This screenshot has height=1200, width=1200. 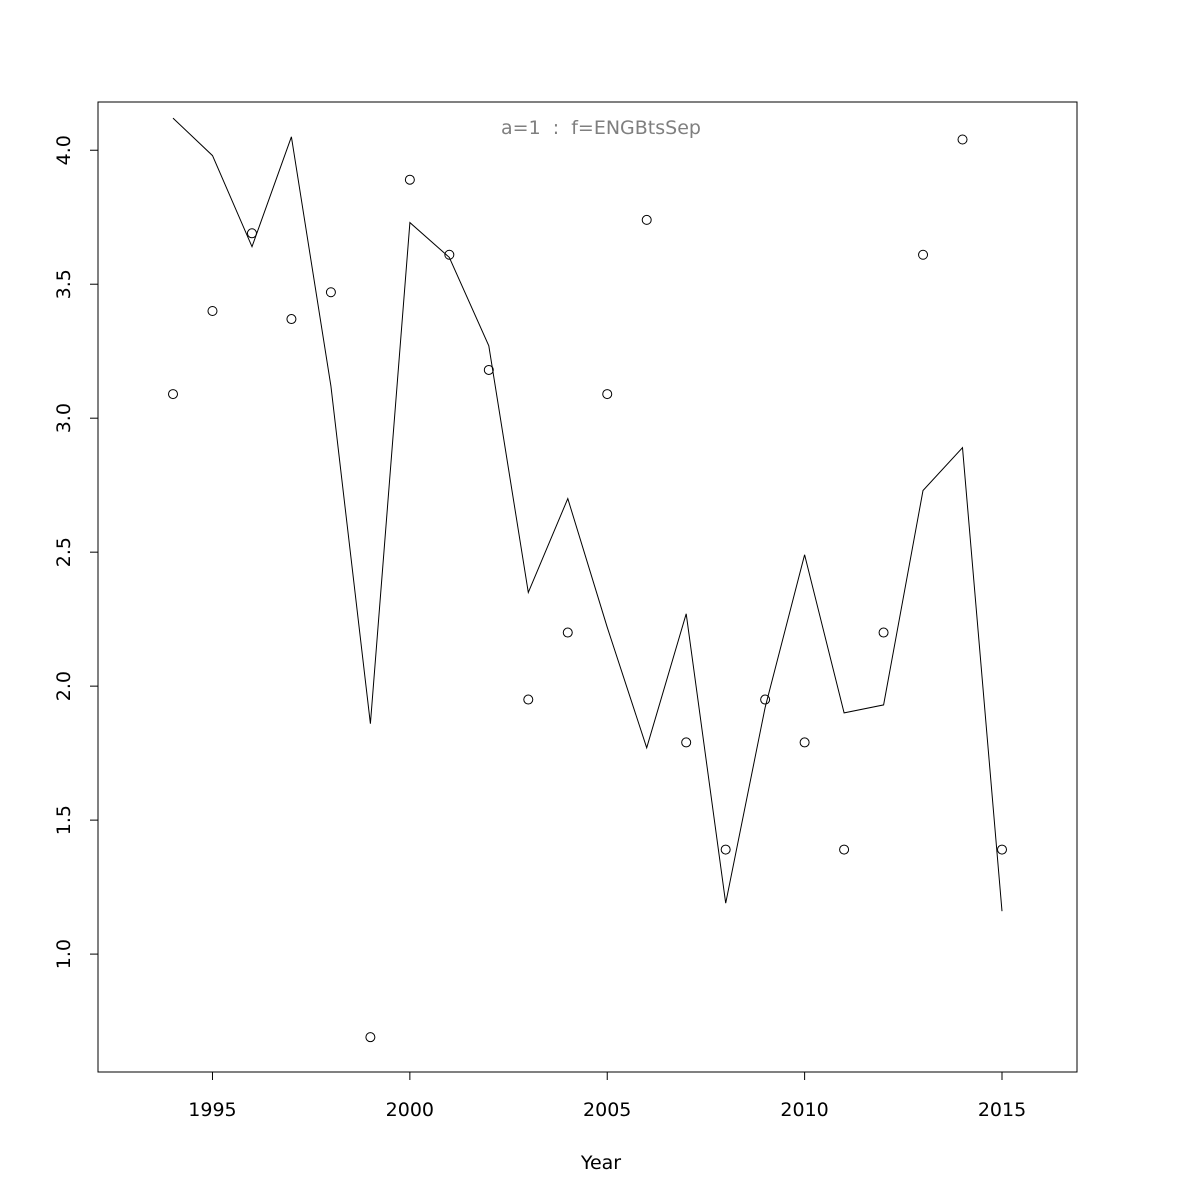 I want to click on chart-title: a=1 : f=ENGBtsSep, so click(x=601, y=128).